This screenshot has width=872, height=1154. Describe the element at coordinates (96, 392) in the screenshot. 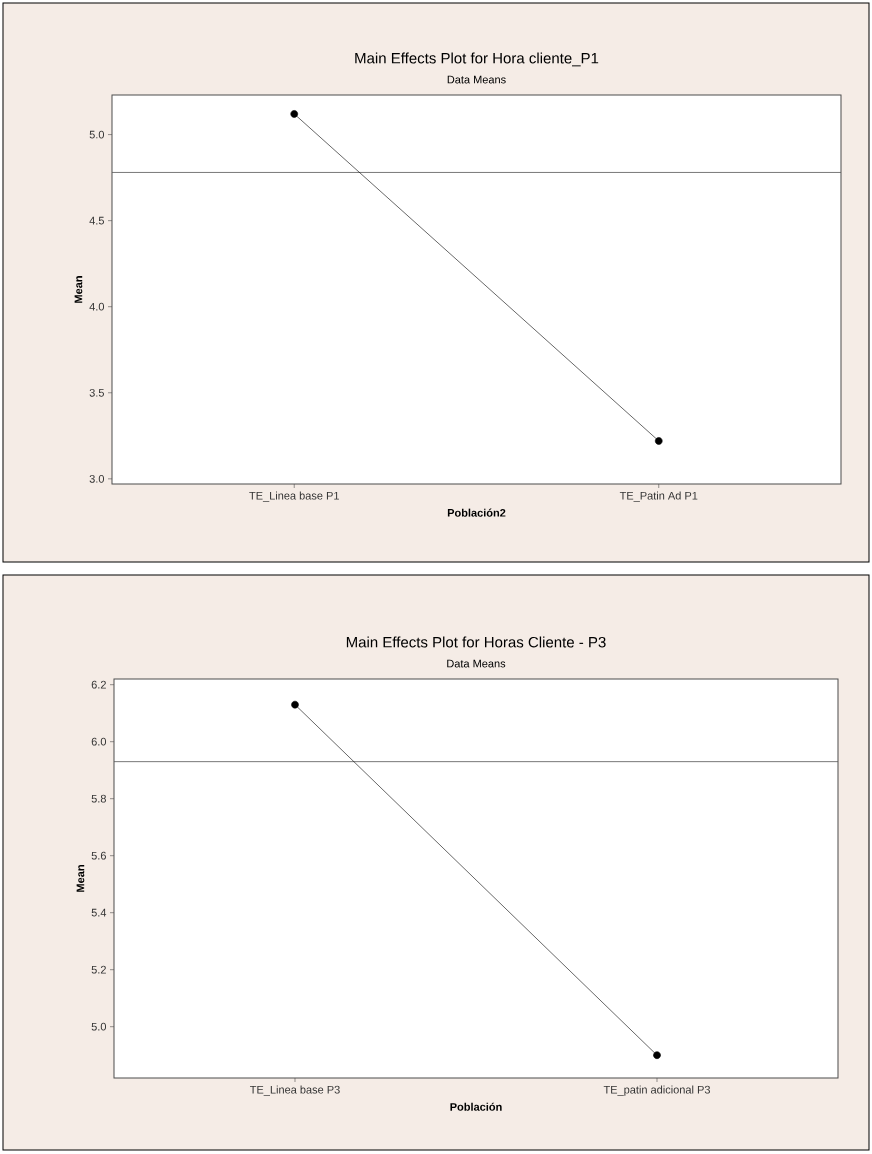

I see `y-tick-label: 3.5` at that location.